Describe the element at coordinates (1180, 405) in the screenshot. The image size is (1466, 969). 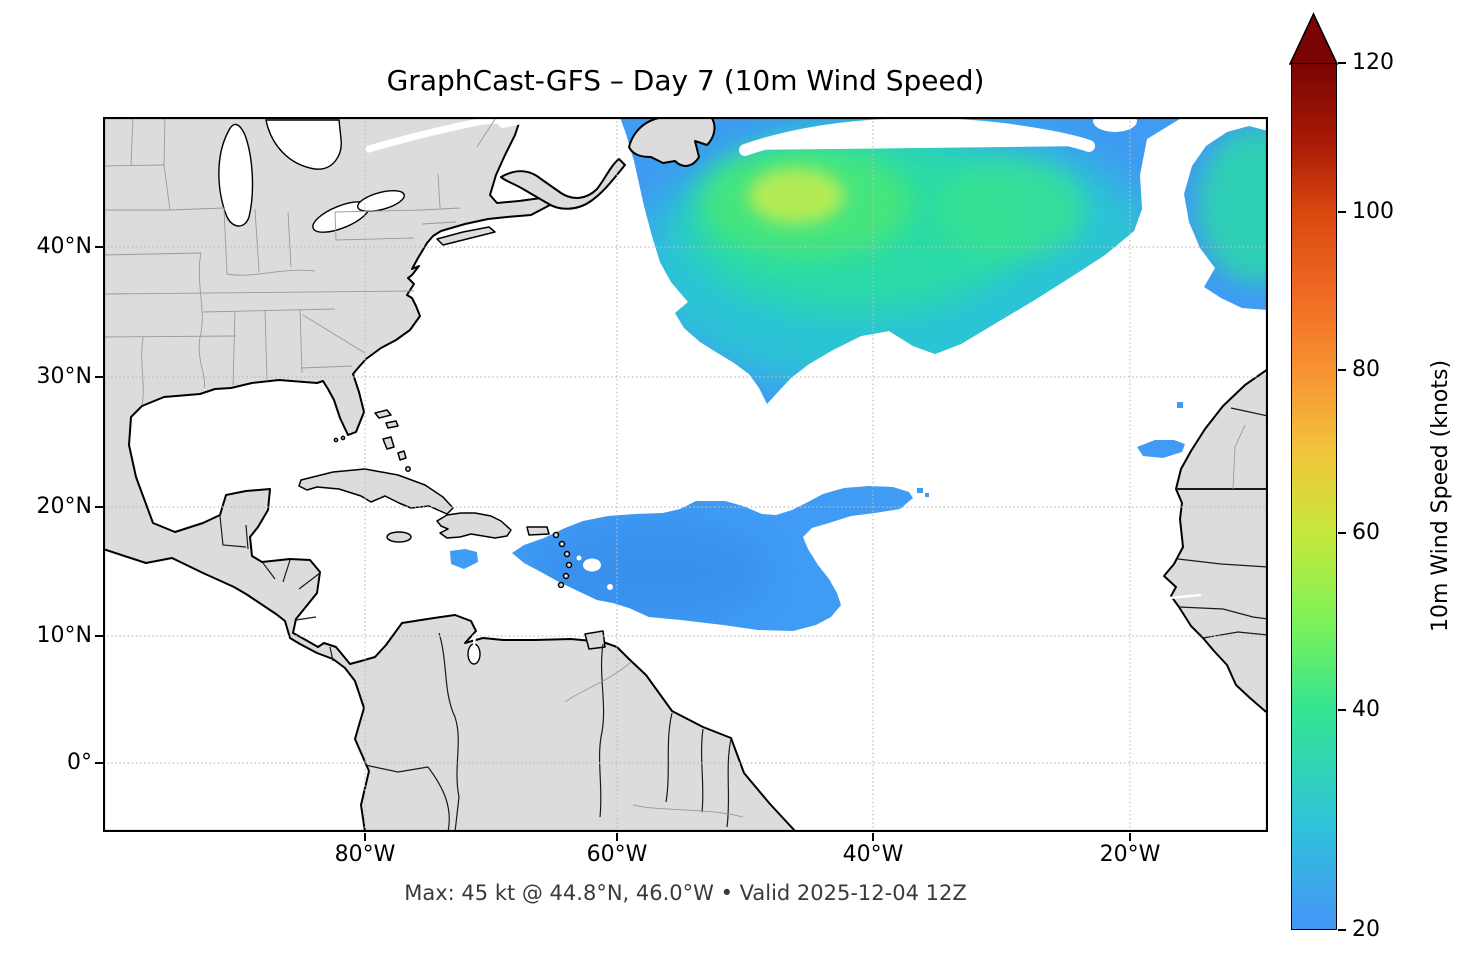
I see `wind-speck-west-africa` at that location.